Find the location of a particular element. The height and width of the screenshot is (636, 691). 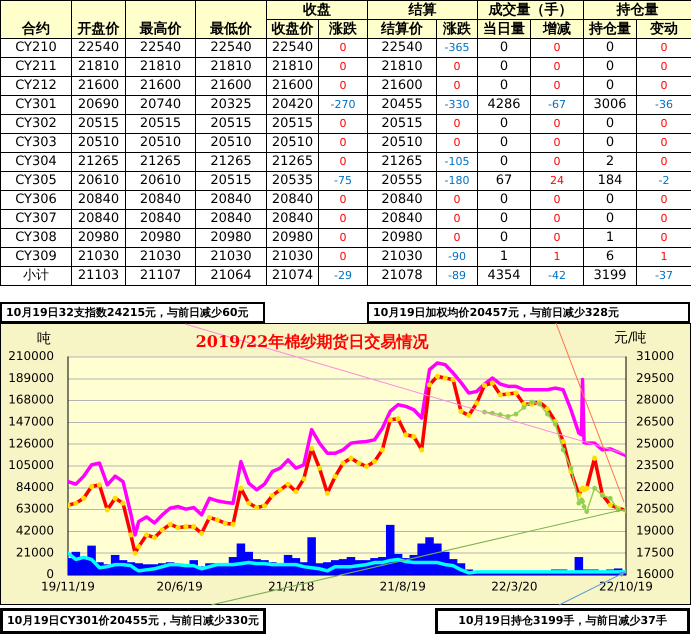

x-tick-label: 增减 is located at coordinates (557, 29).